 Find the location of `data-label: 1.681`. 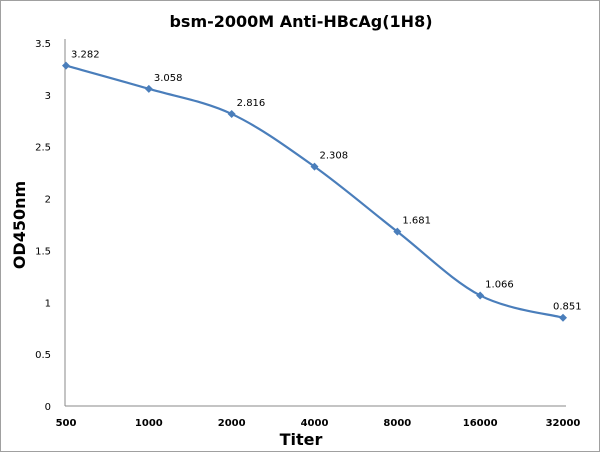

data-label: 1.681 is located at coordinates (416, 221).